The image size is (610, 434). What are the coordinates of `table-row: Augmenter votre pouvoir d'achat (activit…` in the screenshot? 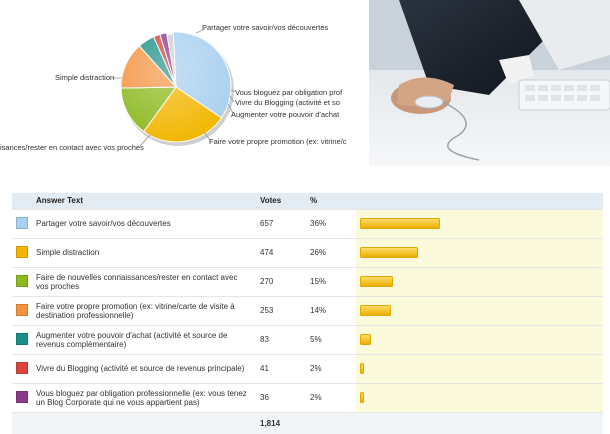 It's located at (307, 339).